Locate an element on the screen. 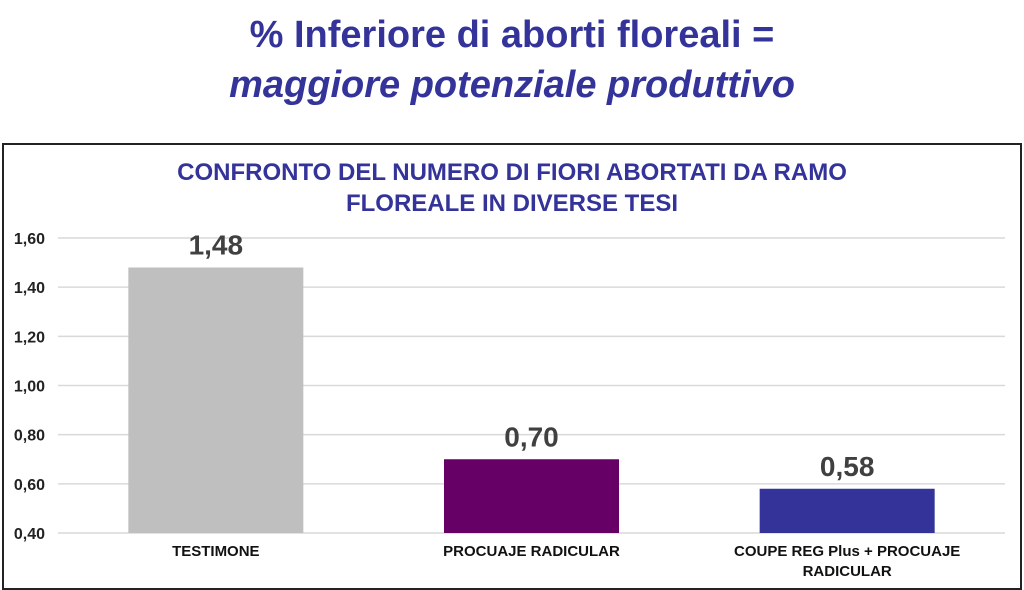 The width and height of the screenshot is (1024, 590). data-label: 1,48 is located at coordinates (216, 245).